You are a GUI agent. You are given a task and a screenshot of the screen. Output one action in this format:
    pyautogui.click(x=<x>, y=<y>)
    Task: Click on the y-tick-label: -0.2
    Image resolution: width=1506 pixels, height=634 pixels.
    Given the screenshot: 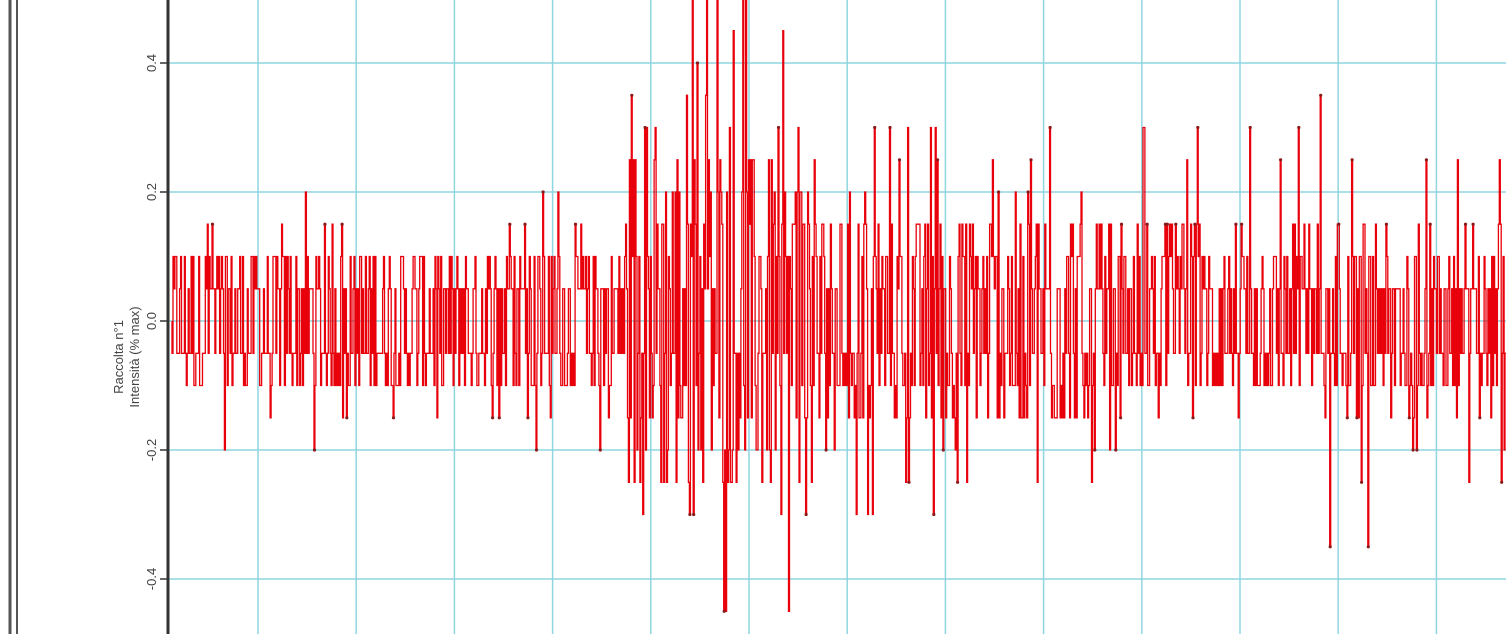 What is the action you would take?
    pyautogui.click(x=151, y=450)
    